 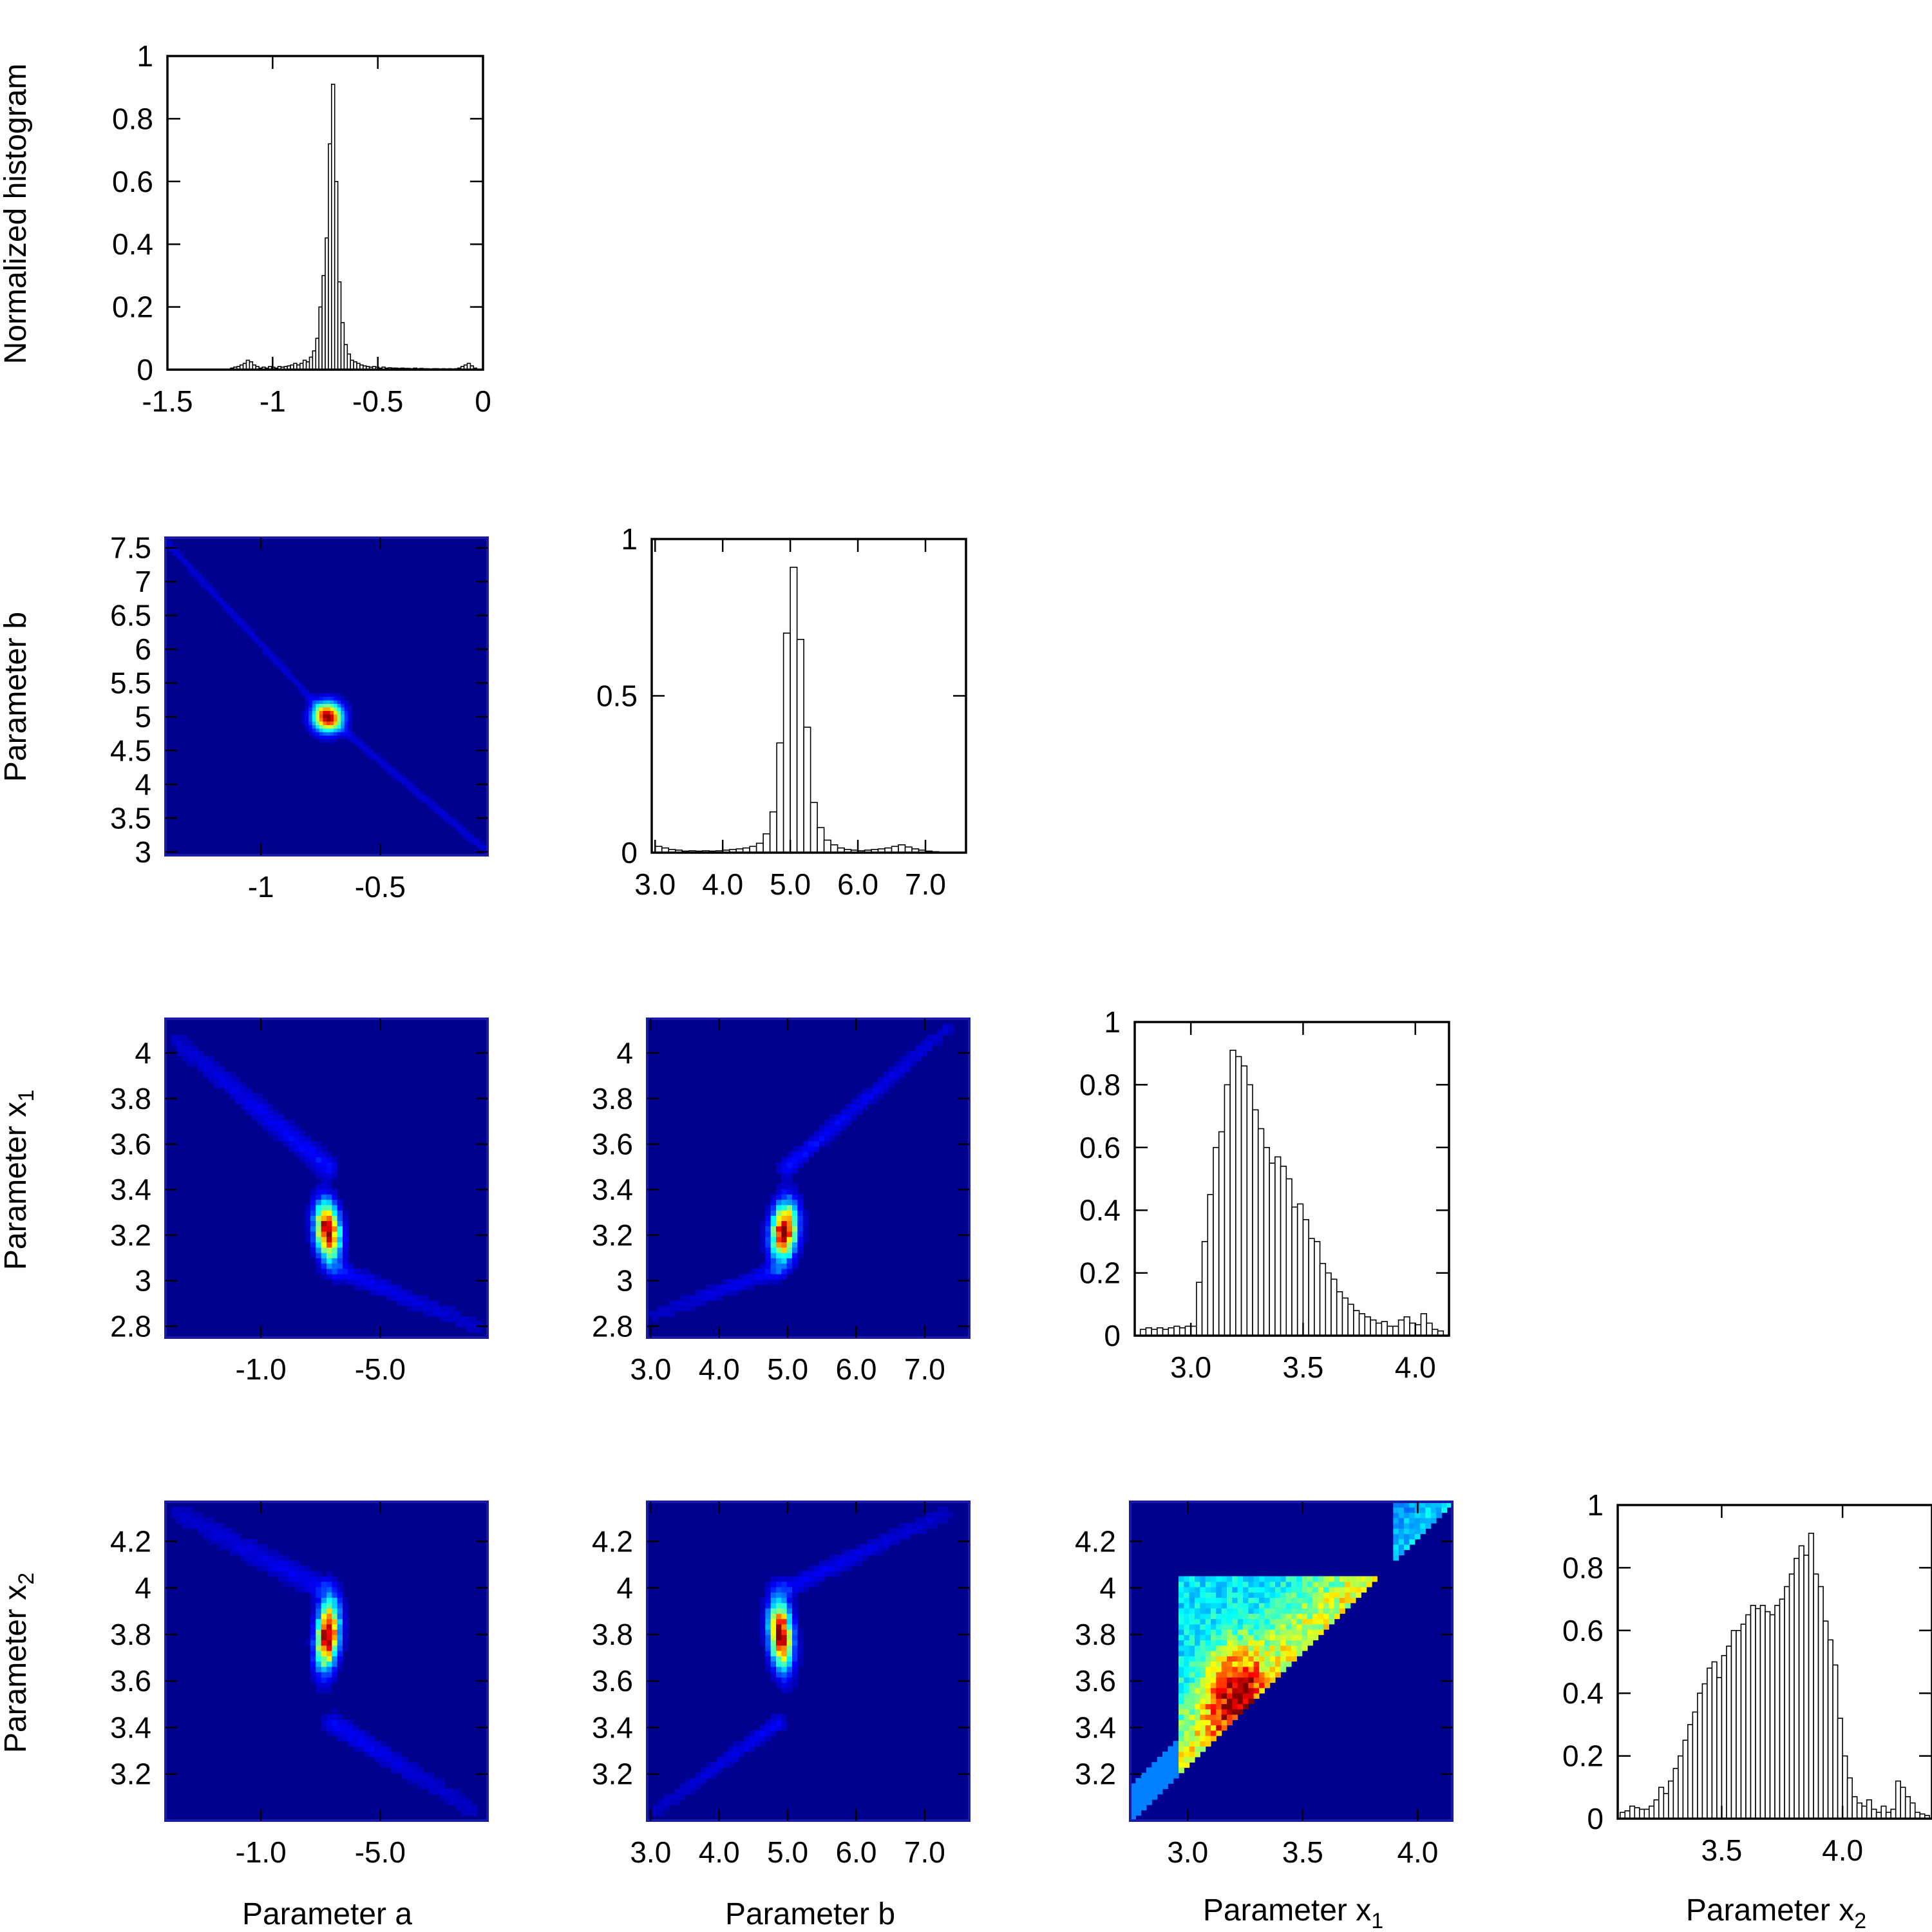 I want to click on xtick-label: 4.0, so click(x=719, y=1369).